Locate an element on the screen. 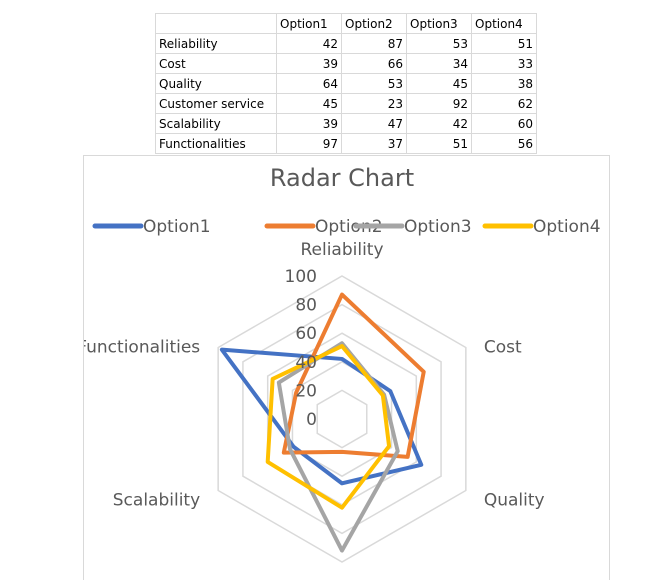 This screenshot has width=663, height=580. value-cell: 33 is located at coordinates (504, 63).